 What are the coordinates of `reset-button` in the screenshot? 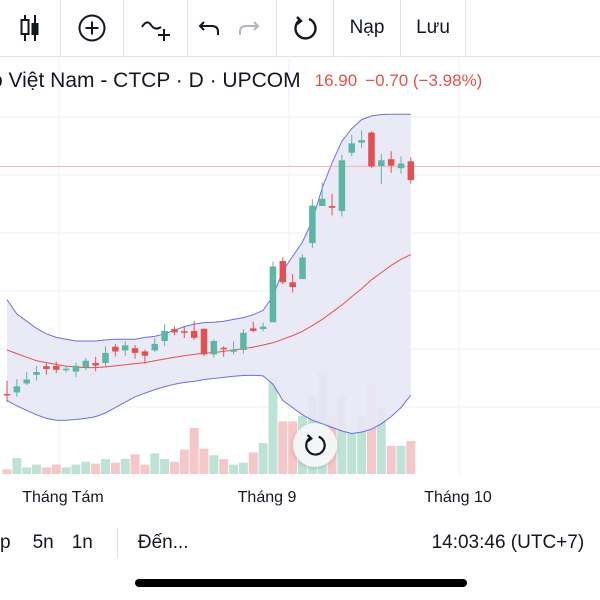 It's located at (305, 28).